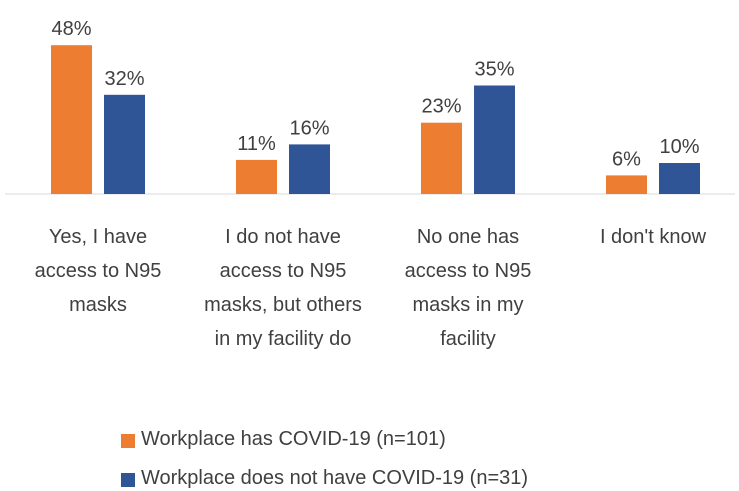  I want to click on data-label: 23%, so click(441, 107).